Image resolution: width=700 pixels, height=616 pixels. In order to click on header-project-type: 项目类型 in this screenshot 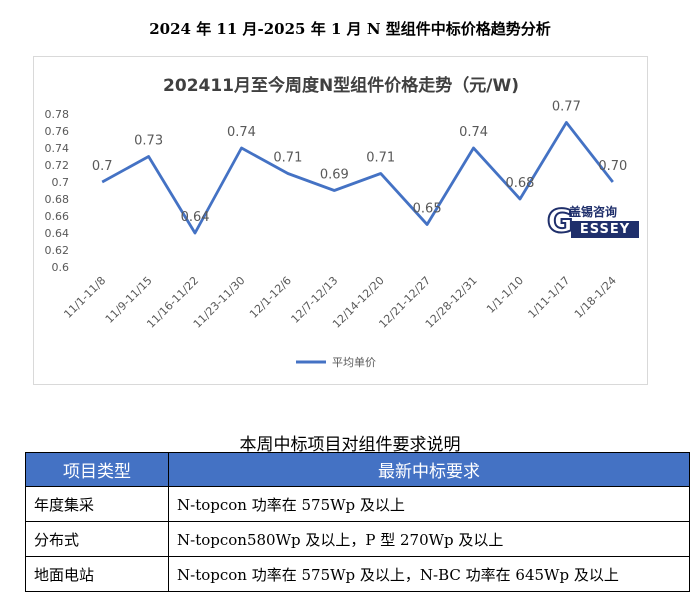, I will do `click(97, 469)`.